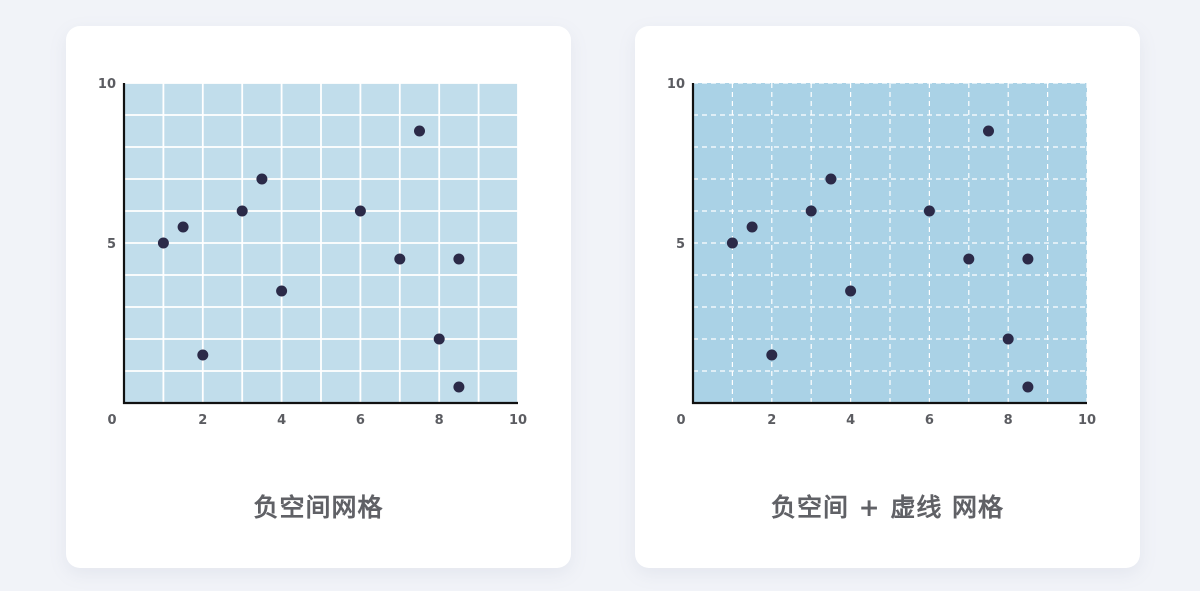 The width and height of the screenshot is (1200, 591). Describe the element at coordinates (318, 507) in the screenshot. I see `solid-grid-chart-title: 负空间网格` at that location.